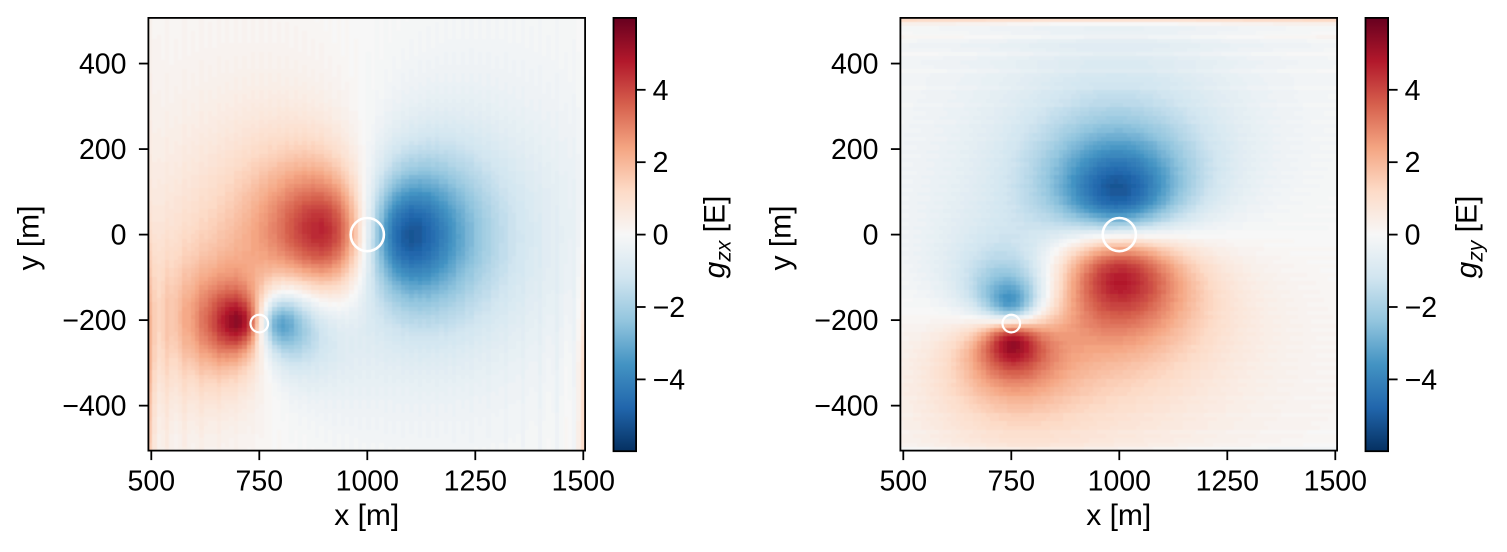 The height and width of the screenshot is (552, 1507). I want to click on svg-text: gzy [E], so click(1469, 237).